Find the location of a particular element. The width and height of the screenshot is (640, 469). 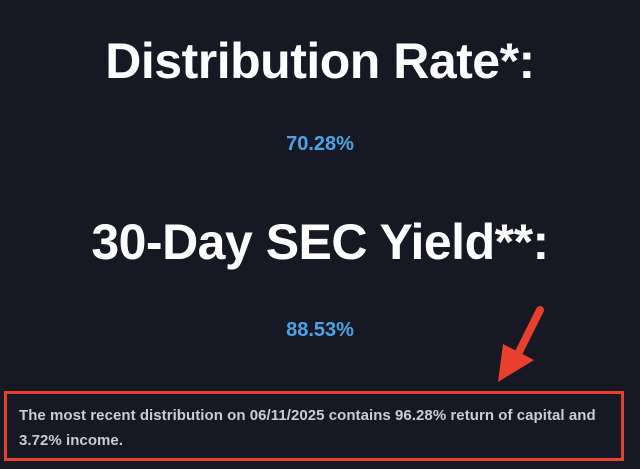

distribution-rate-heading: Distribution Rate*: is located at coordinates (320, 61).